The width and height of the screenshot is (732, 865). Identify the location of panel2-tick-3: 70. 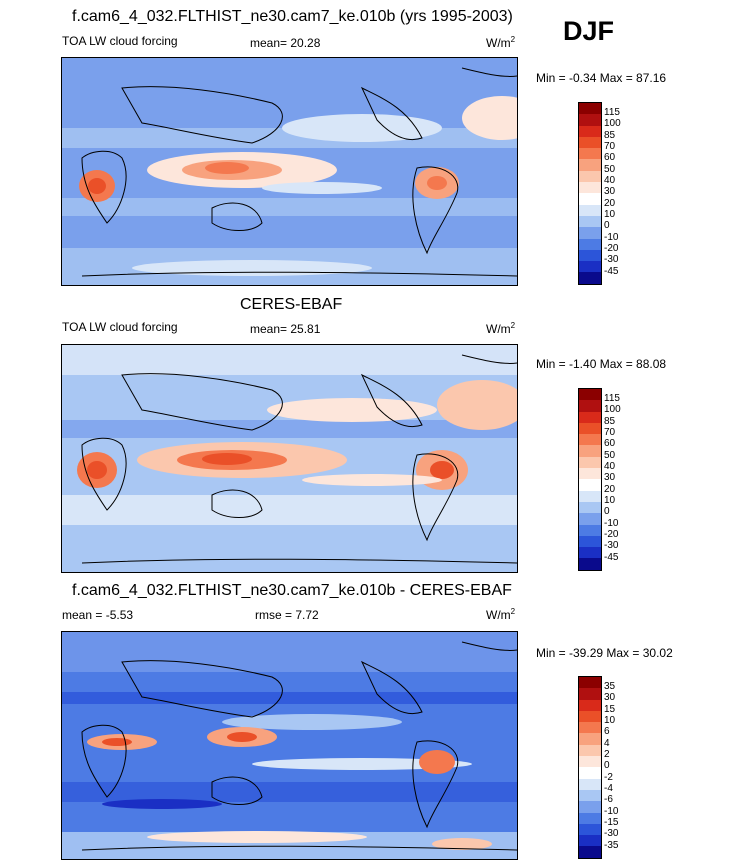
(610, 432).